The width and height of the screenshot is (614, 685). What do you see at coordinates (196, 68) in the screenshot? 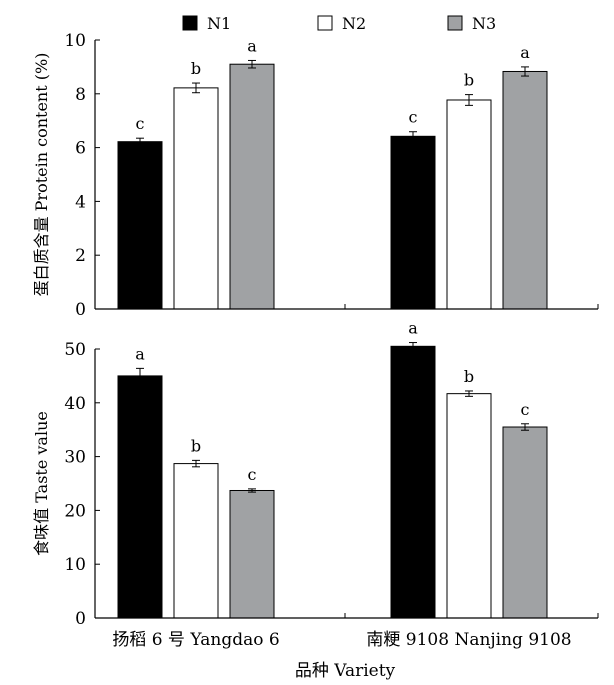
I see `significance-letter-protein-n2-0: b` at bounding box center [196, 68].